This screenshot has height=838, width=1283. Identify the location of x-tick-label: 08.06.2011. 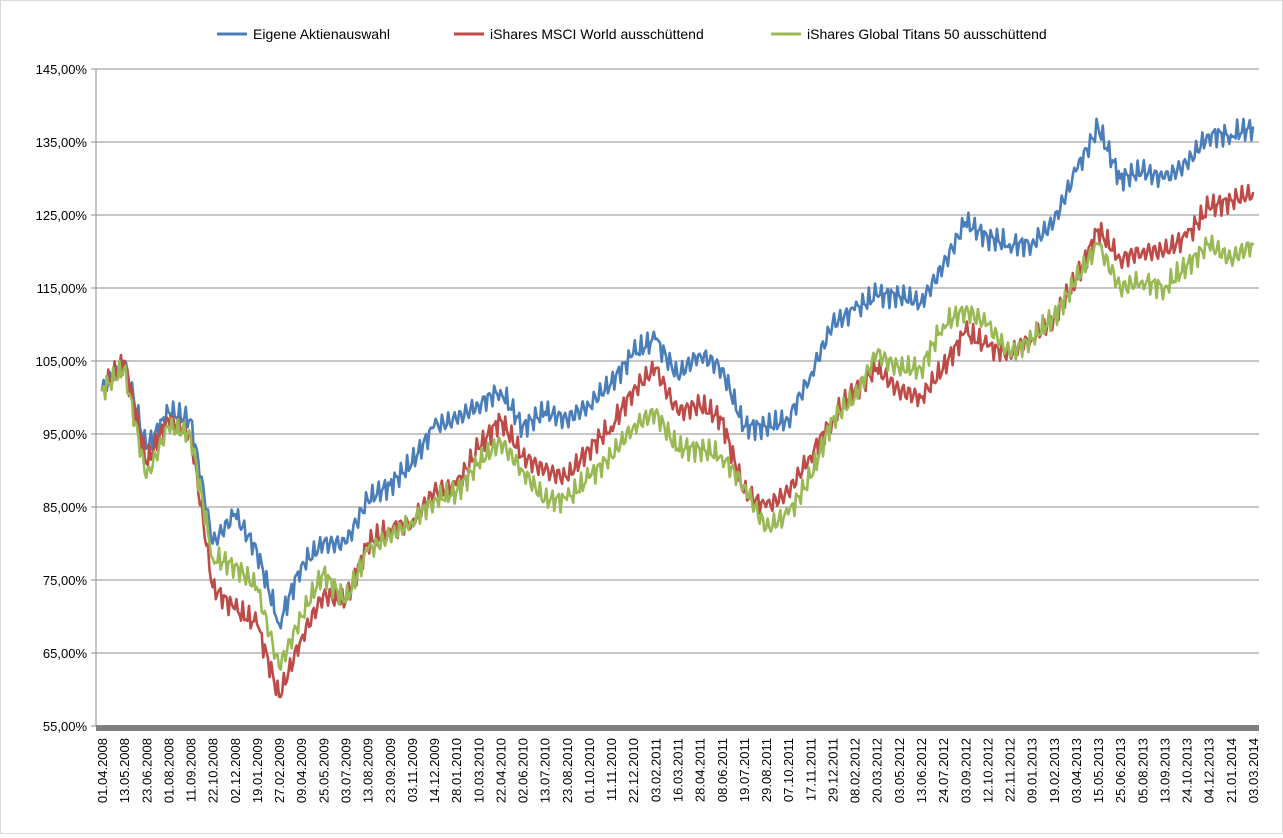
(722, 770).